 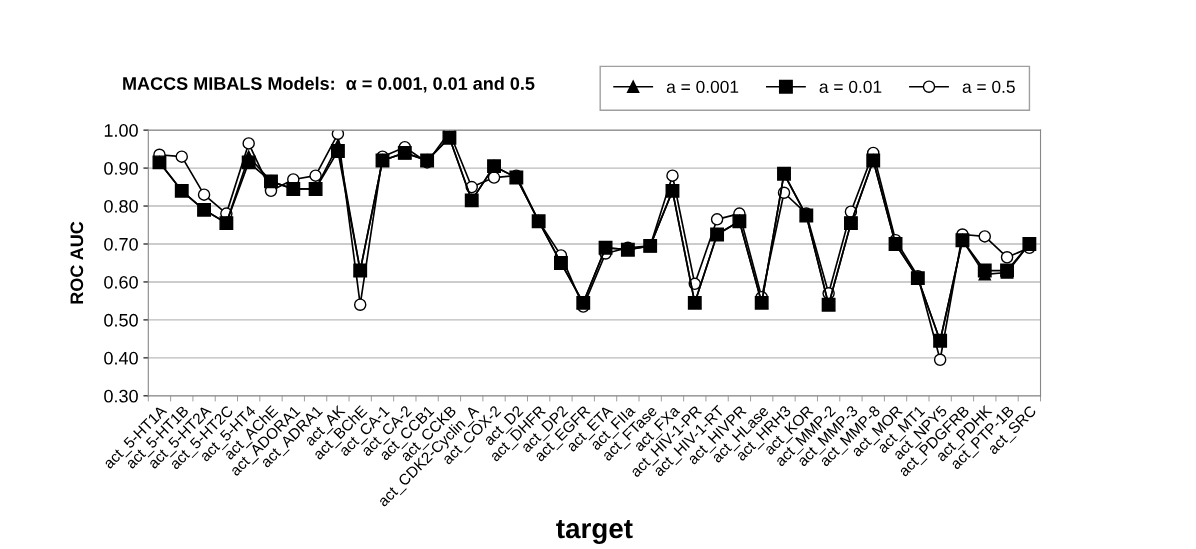 I want to click on y-tick-label: 0.90, so click(x=121, y=168).